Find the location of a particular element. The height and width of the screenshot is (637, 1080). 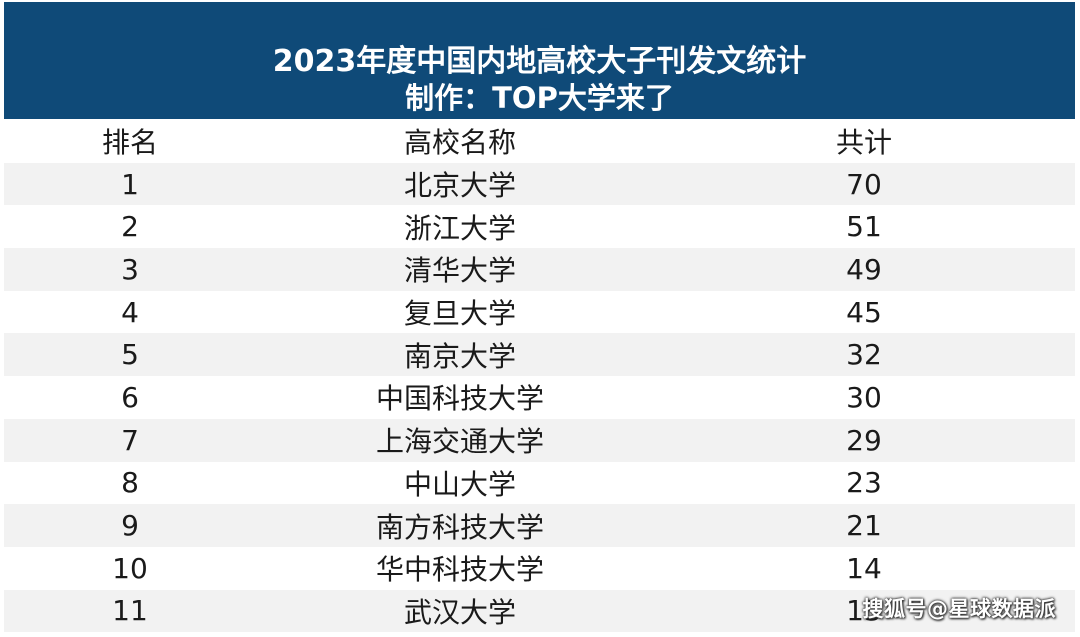

total-cell: 32 is located at coordinates (864, 355).